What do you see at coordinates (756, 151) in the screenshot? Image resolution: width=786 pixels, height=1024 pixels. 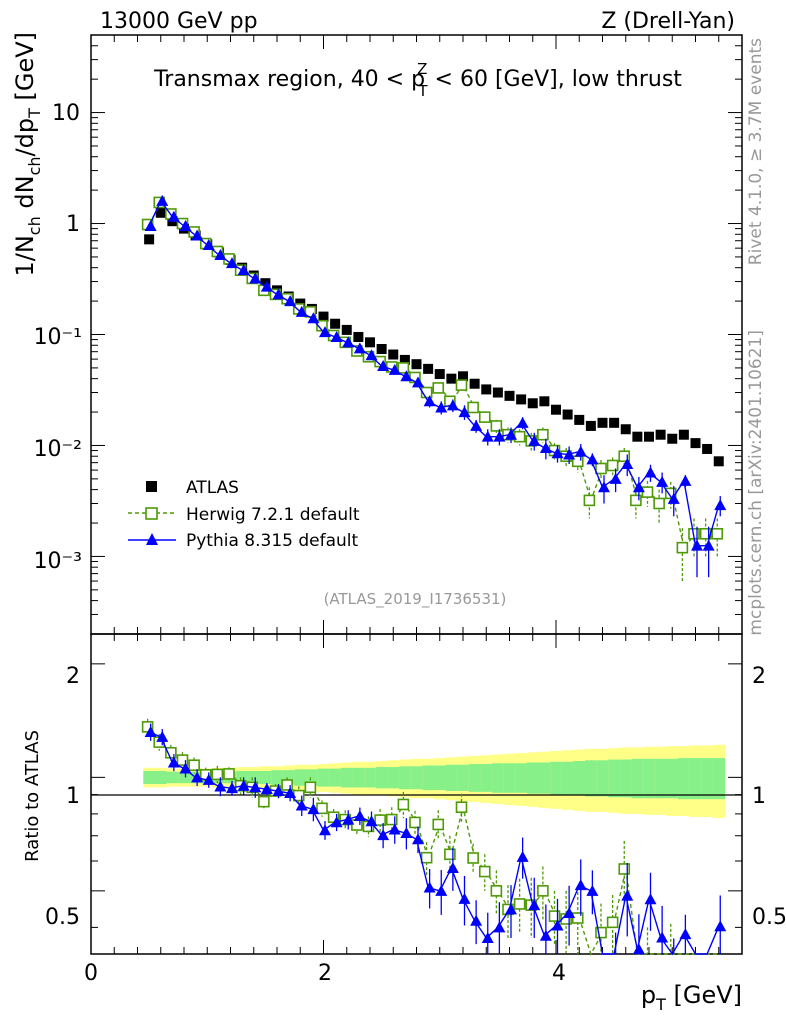 I see `side-label-rivet: Rivet 4.1.0, ≥ 3.7M events` at bounding box center [756, 151].